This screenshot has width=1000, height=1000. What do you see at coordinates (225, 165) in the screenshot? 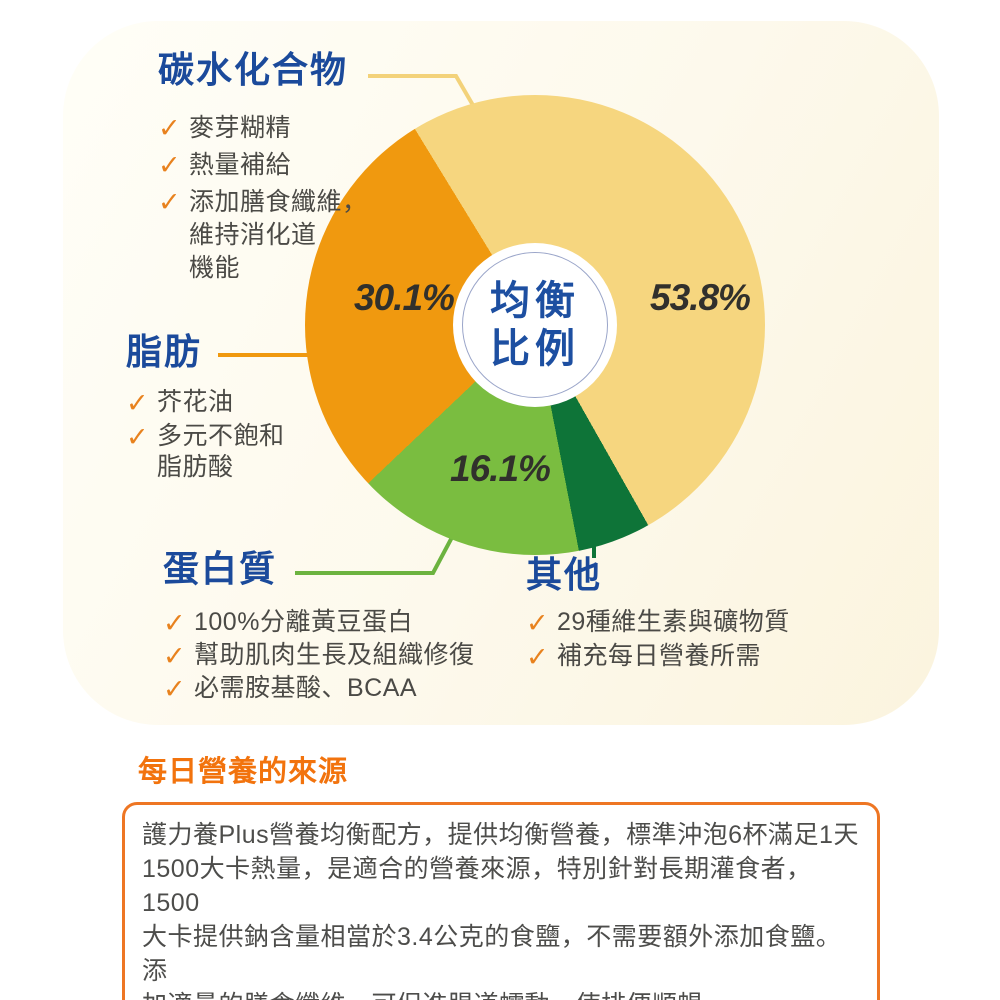
I see `list-item: ✓ 熱量補給` at bounding box center [225, 165].